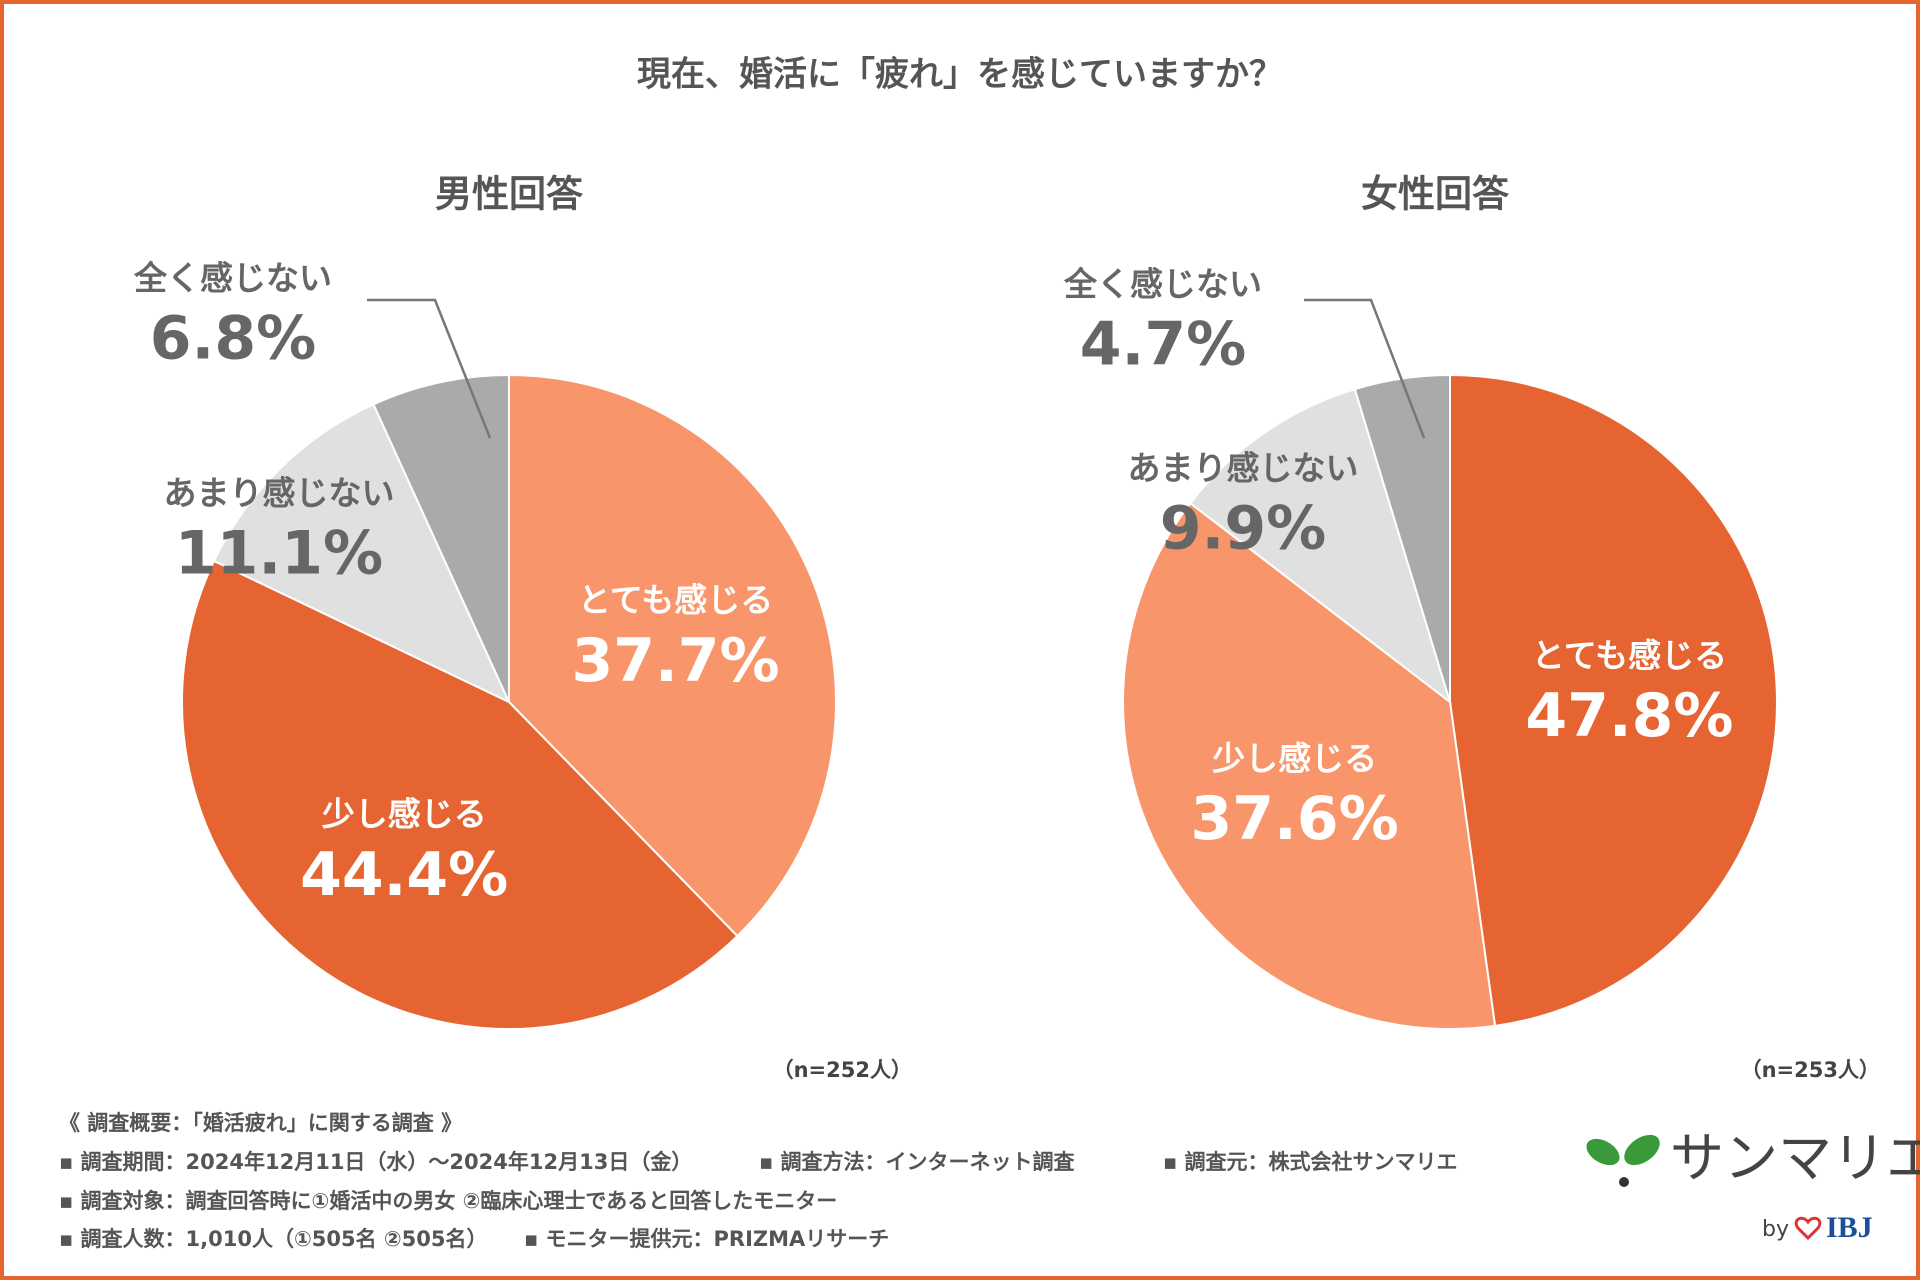  I want to click on logo-by: by, so click(1775, 1229).